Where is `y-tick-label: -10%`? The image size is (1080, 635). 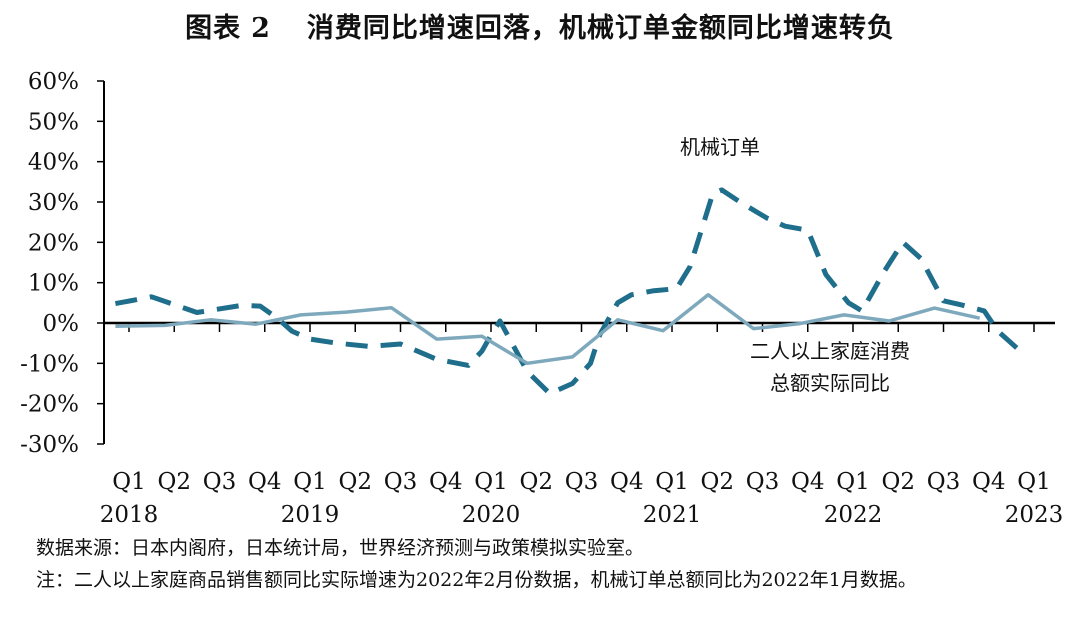 y-tick-label: -10% is located at coordinates (49, 364).